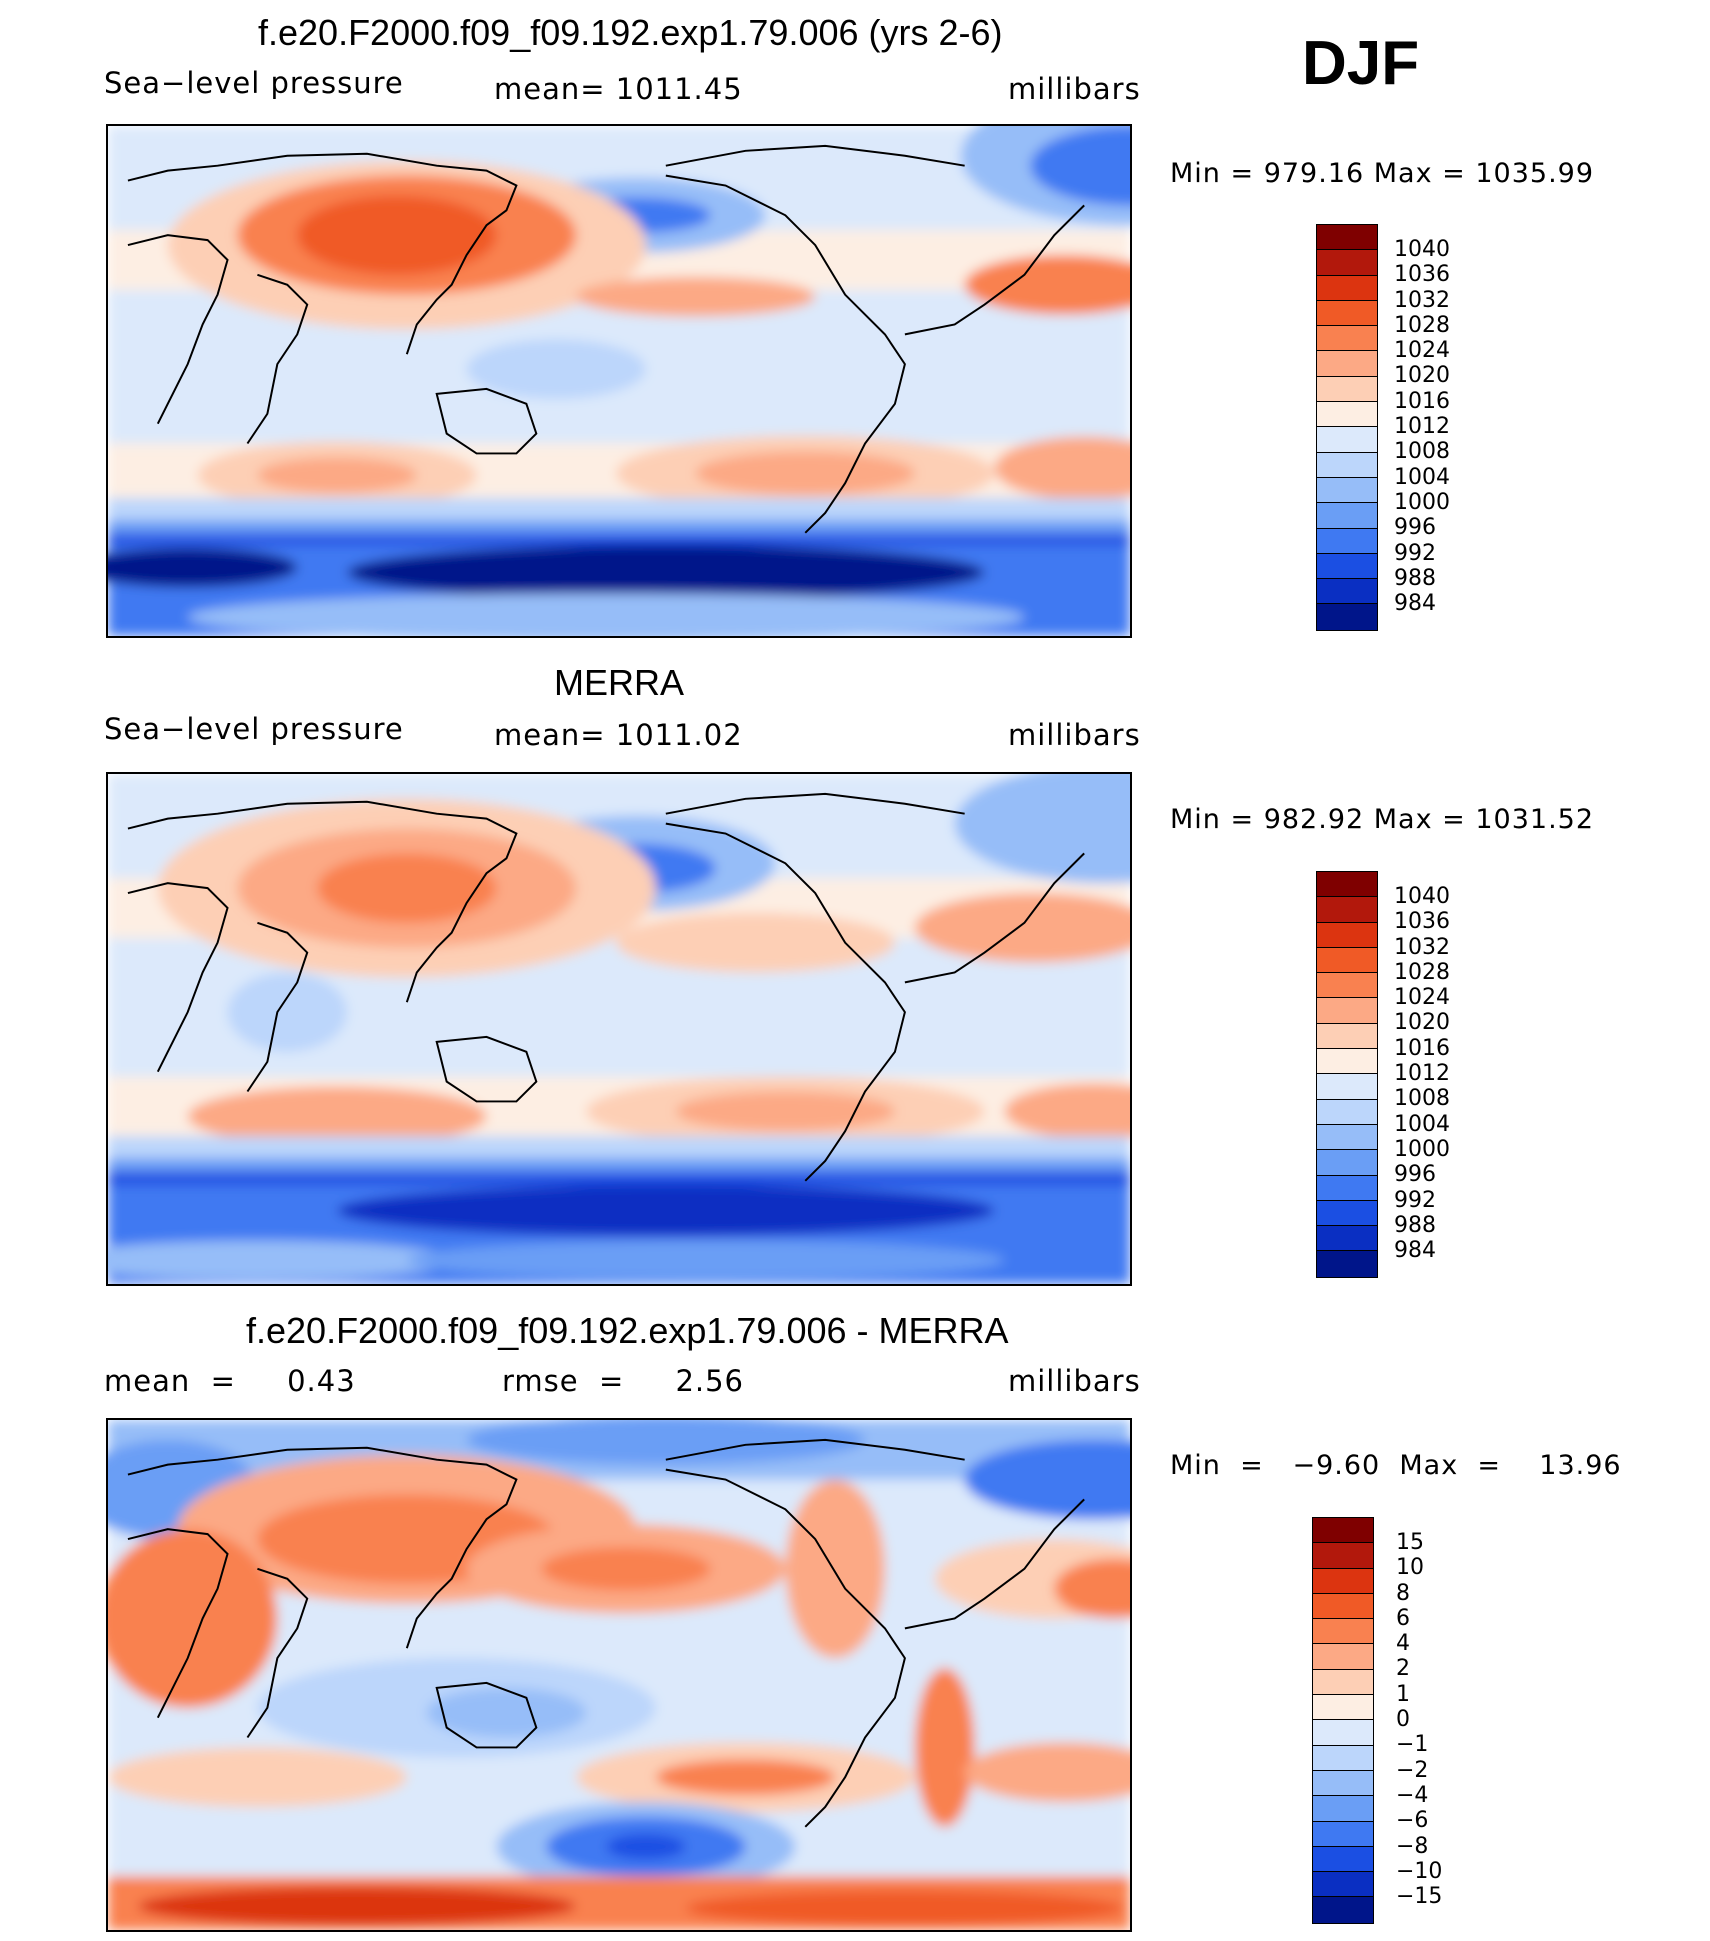  What do you see at coordinates (1422, 922) in the screenshot?
I see `colorbar-label: 1036` at bounding box center [1422, 922].